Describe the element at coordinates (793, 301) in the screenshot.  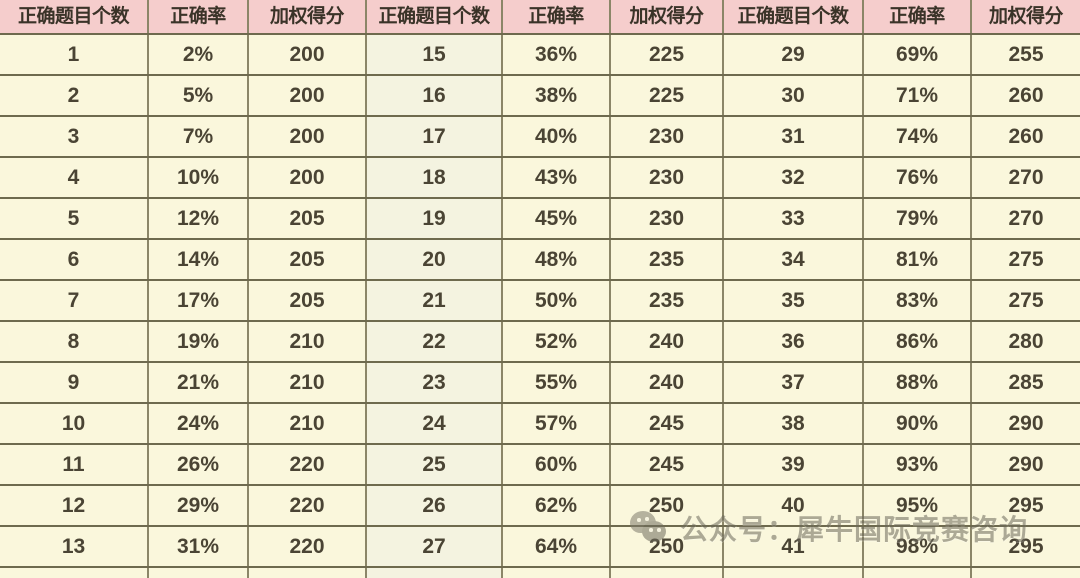
I see `table-cell: 35` at that location.